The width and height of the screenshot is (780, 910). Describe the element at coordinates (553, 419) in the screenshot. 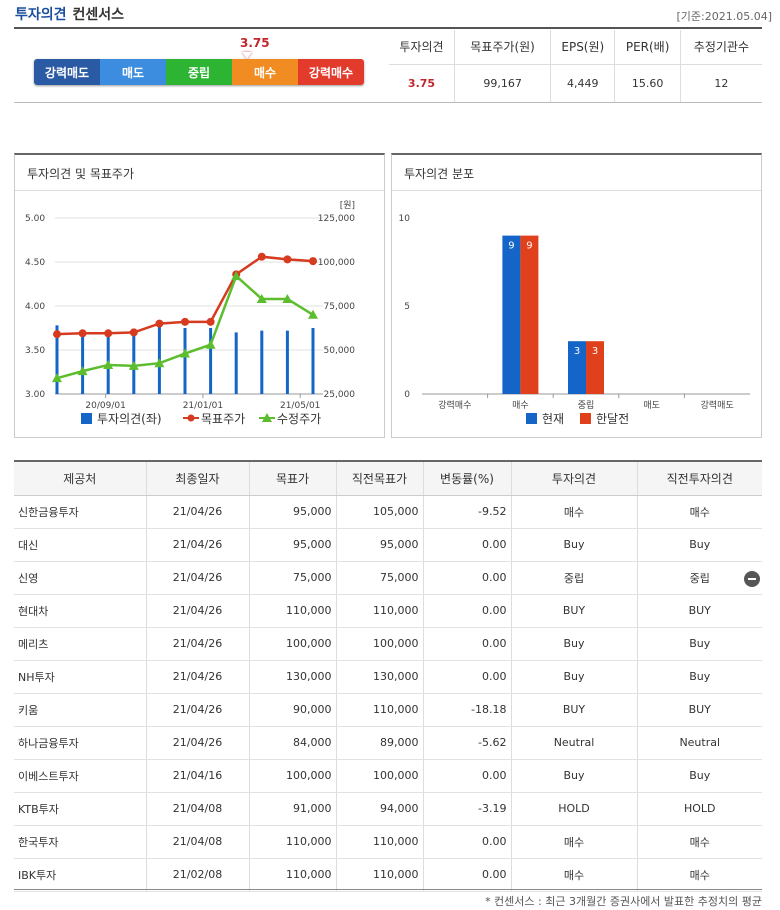

I see `legend-label: 현재` at that location.